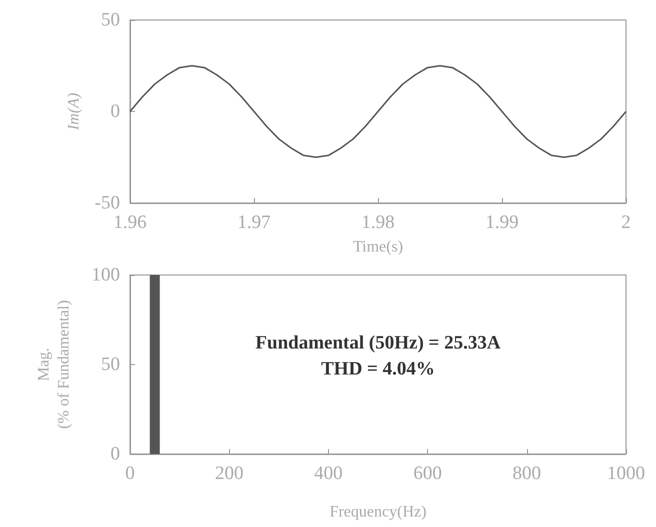 The width and height of the screenshot is (656, 527). I want to click on x-axis-title: Time(s), so click(378, 247).